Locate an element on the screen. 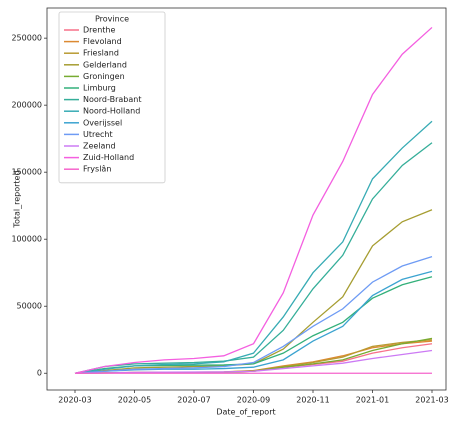 This screenshot has height=422, width=474. x-tick-label: 2020-03 is located at coordinates (74, 400).